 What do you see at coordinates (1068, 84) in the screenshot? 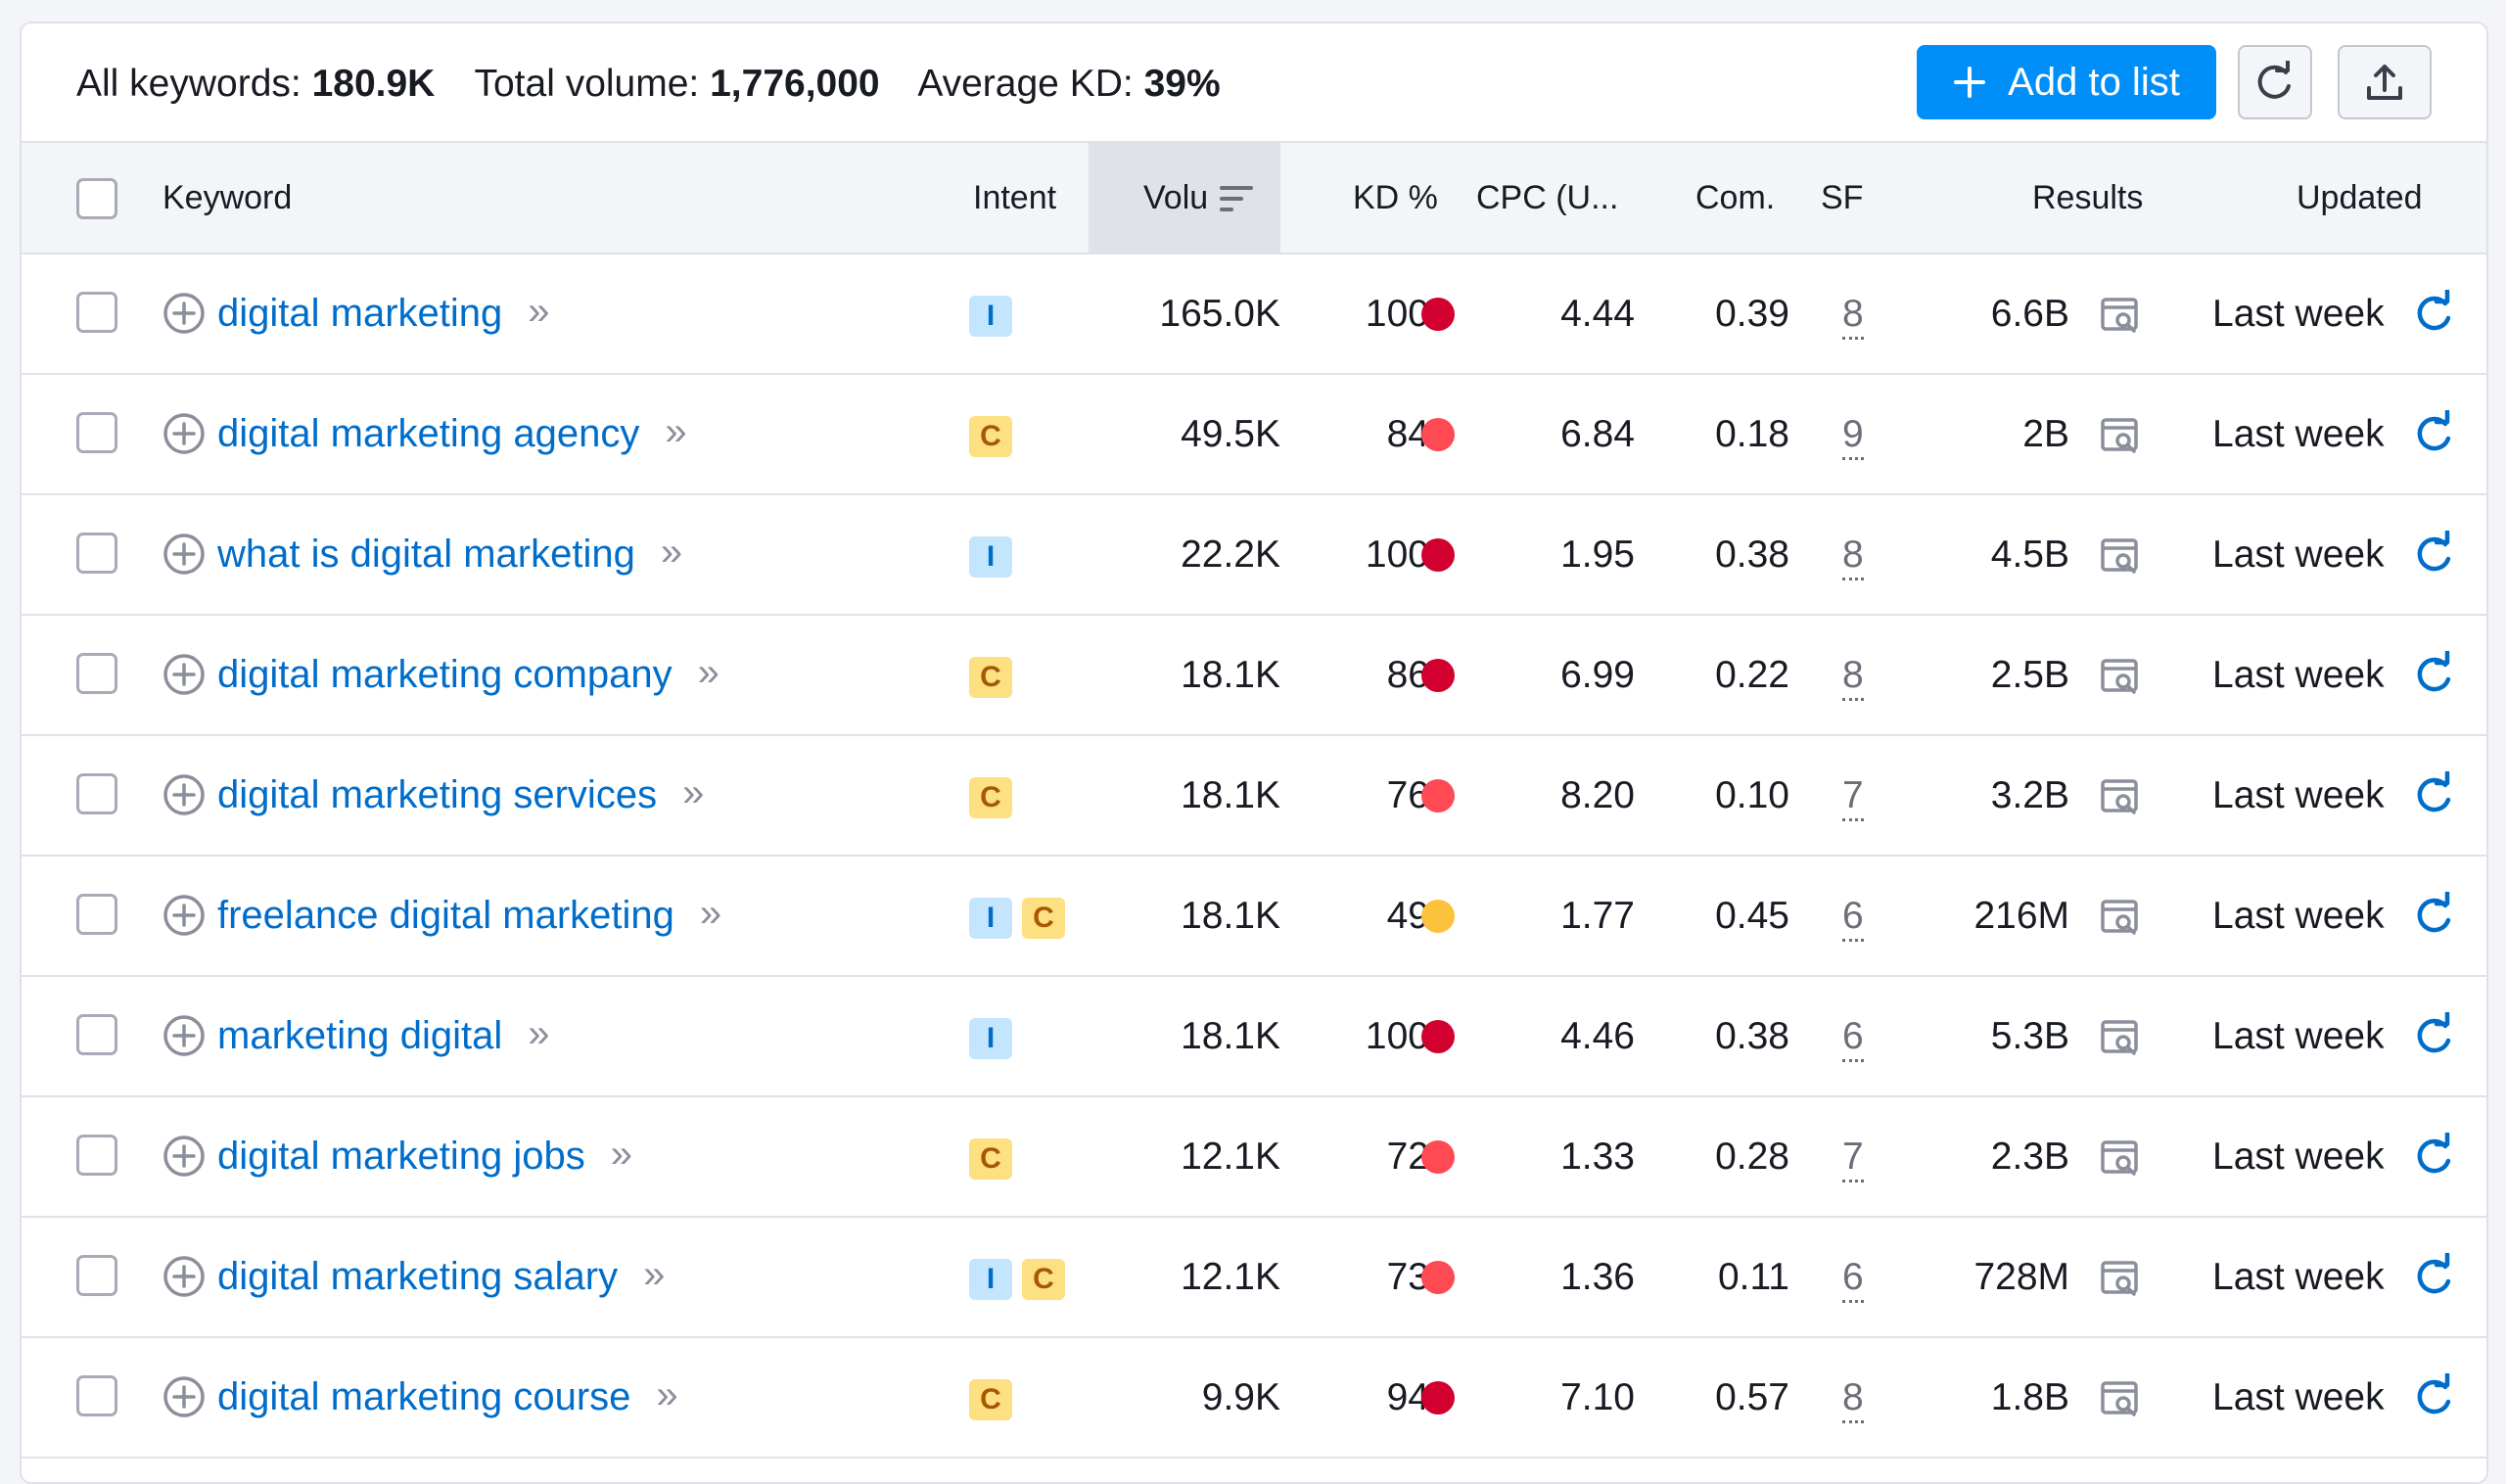
I see `average-kd-stat: Average KD: 39%` at bounding box center [1068, 84].